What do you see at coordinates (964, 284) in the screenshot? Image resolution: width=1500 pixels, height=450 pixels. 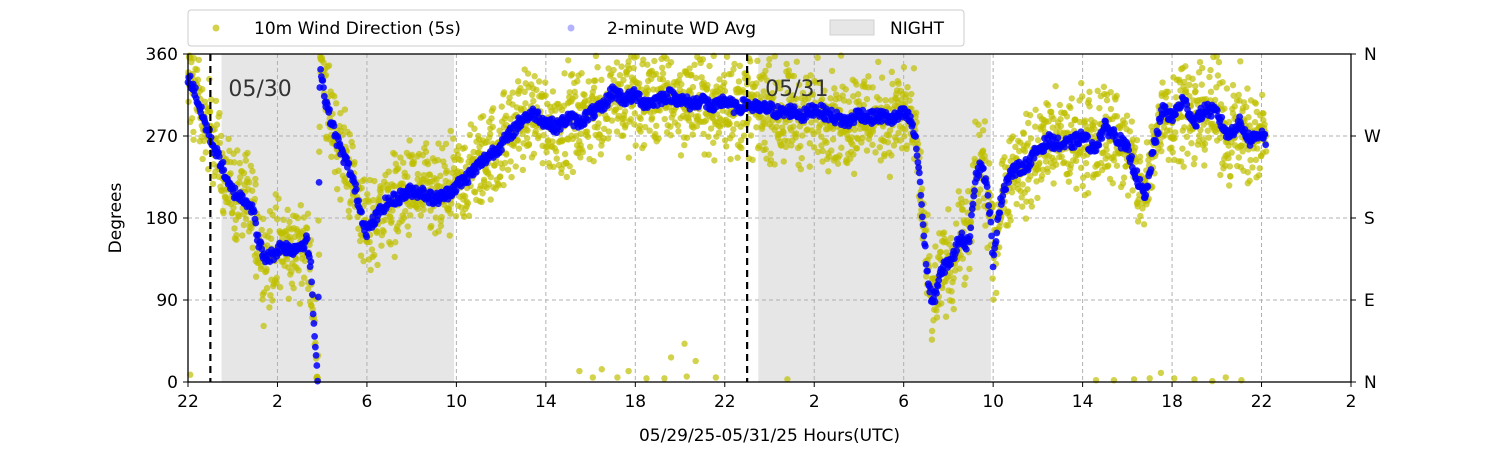 I see `raw-point-1984` at bounding box center [964, 284].